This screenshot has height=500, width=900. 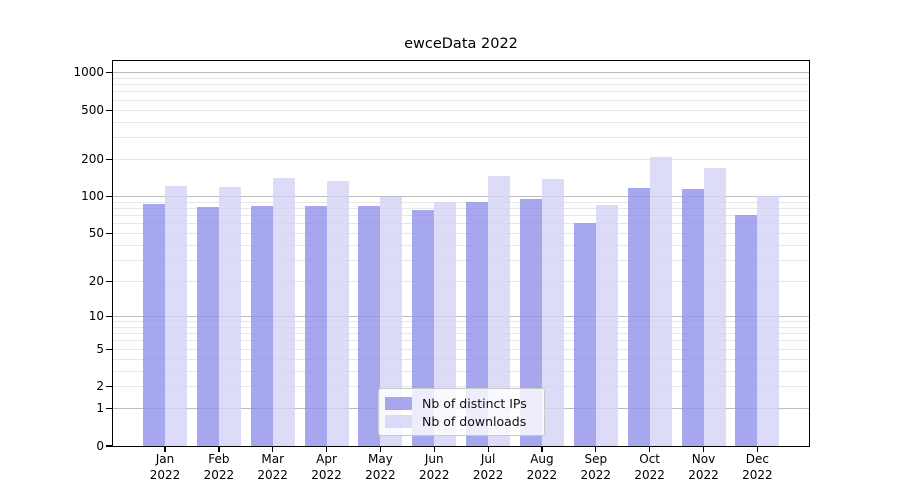 I want to click on y-tick-label-50: 50, so click(x=96, y=233).